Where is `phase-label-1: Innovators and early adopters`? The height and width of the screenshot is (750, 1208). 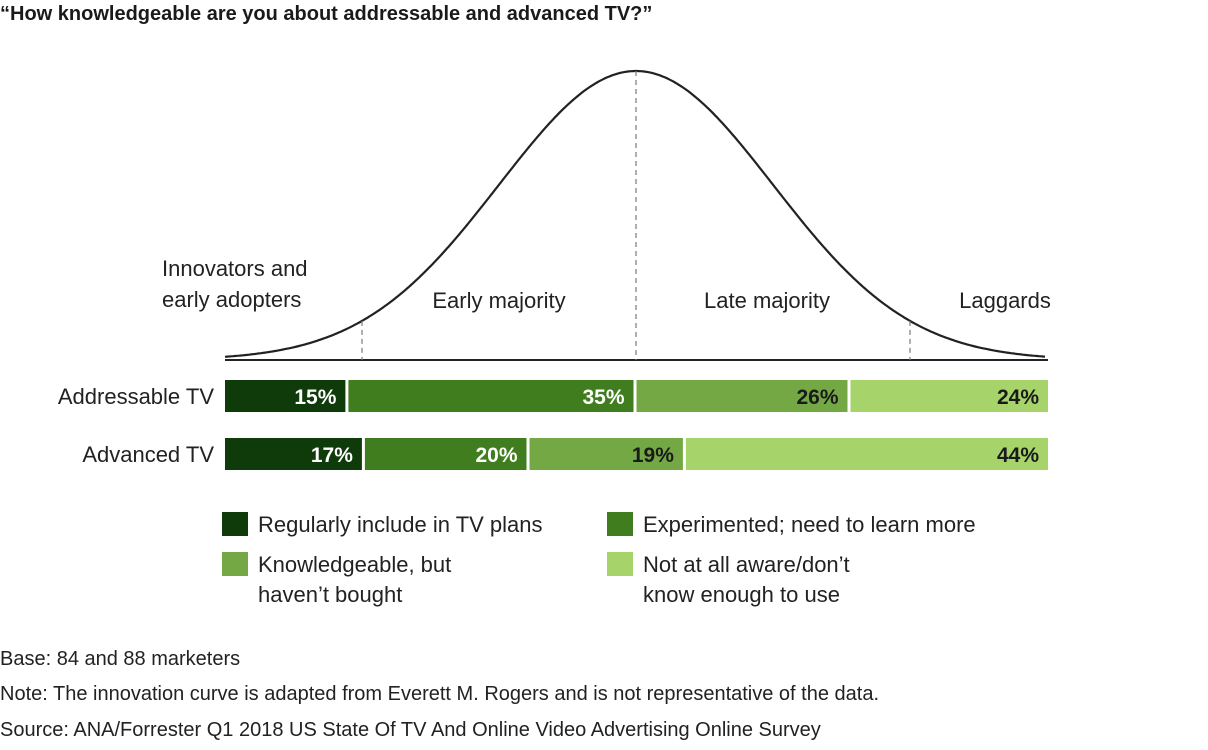
phase-label-1: Innovators and early adopters is located at coordinates (235, 284).